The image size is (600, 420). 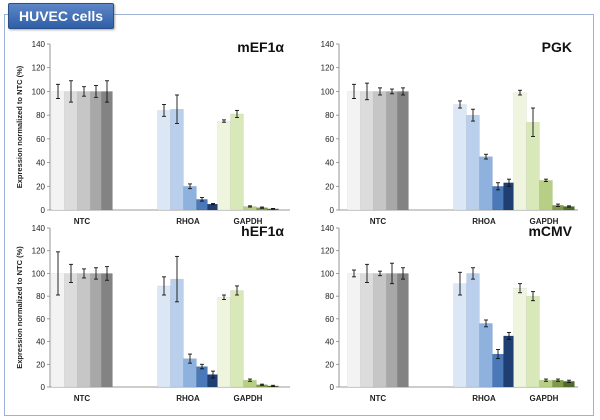 I want to click on panel-title: mCMV, so click(x=550, y=231).